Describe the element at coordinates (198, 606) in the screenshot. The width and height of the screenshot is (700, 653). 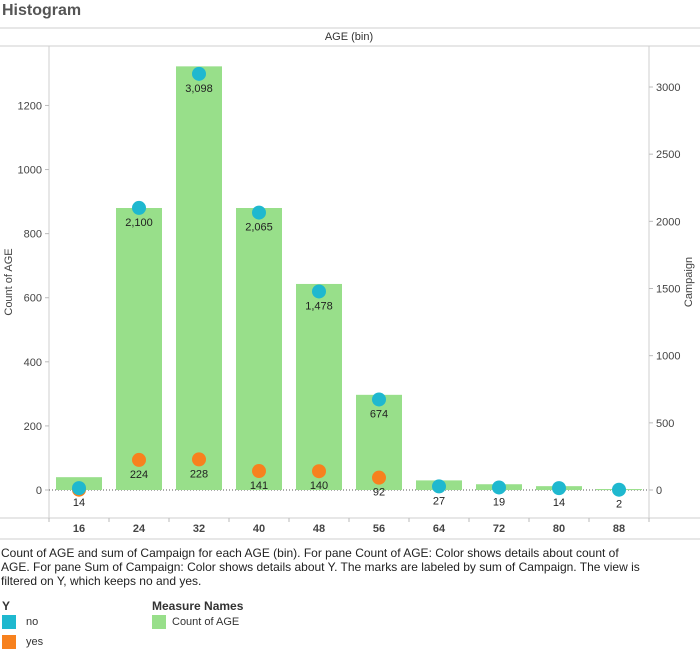
I see `legend-measure-title: Measure Names` at that location.